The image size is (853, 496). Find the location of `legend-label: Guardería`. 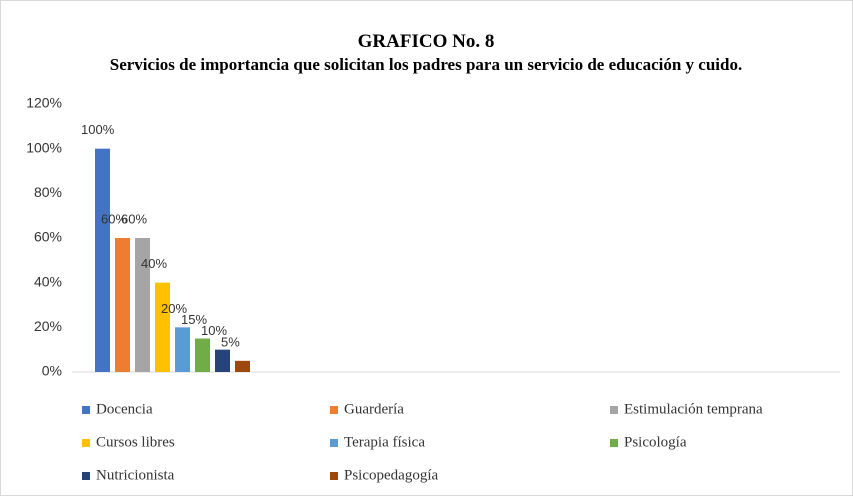

legend-label: Guardería is located at coordinates (374, 409).